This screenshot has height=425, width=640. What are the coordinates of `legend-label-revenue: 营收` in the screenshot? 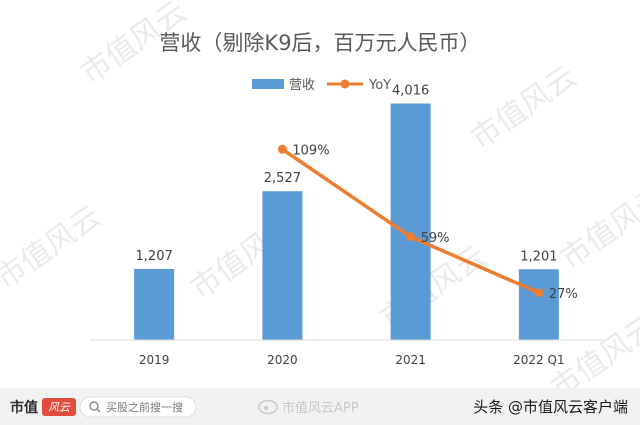 It's located at (302, 85).